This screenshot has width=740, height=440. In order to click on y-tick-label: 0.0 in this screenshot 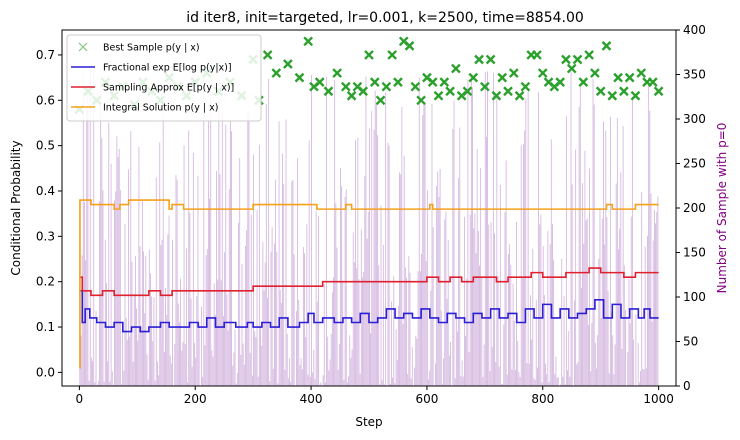, I will do `click(45, 372)`.